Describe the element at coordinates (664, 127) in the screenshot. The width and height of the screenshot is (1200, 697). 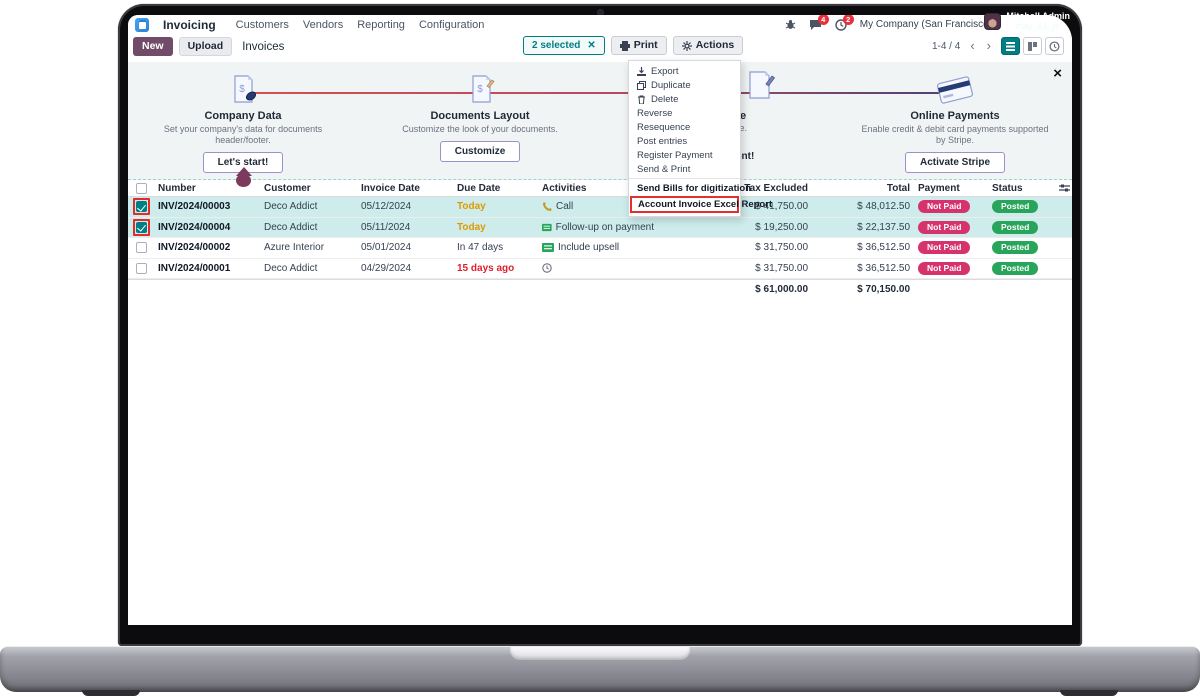
I see `menu-item-resequence: Resequence` at that location.